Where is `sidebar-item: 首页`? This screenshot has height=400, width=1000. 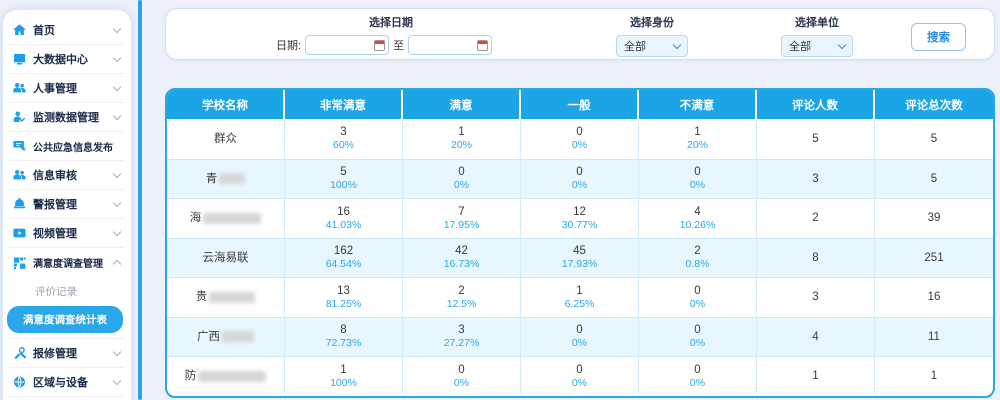 sidebar-item: 首页 is located at coordinates (67, 30).